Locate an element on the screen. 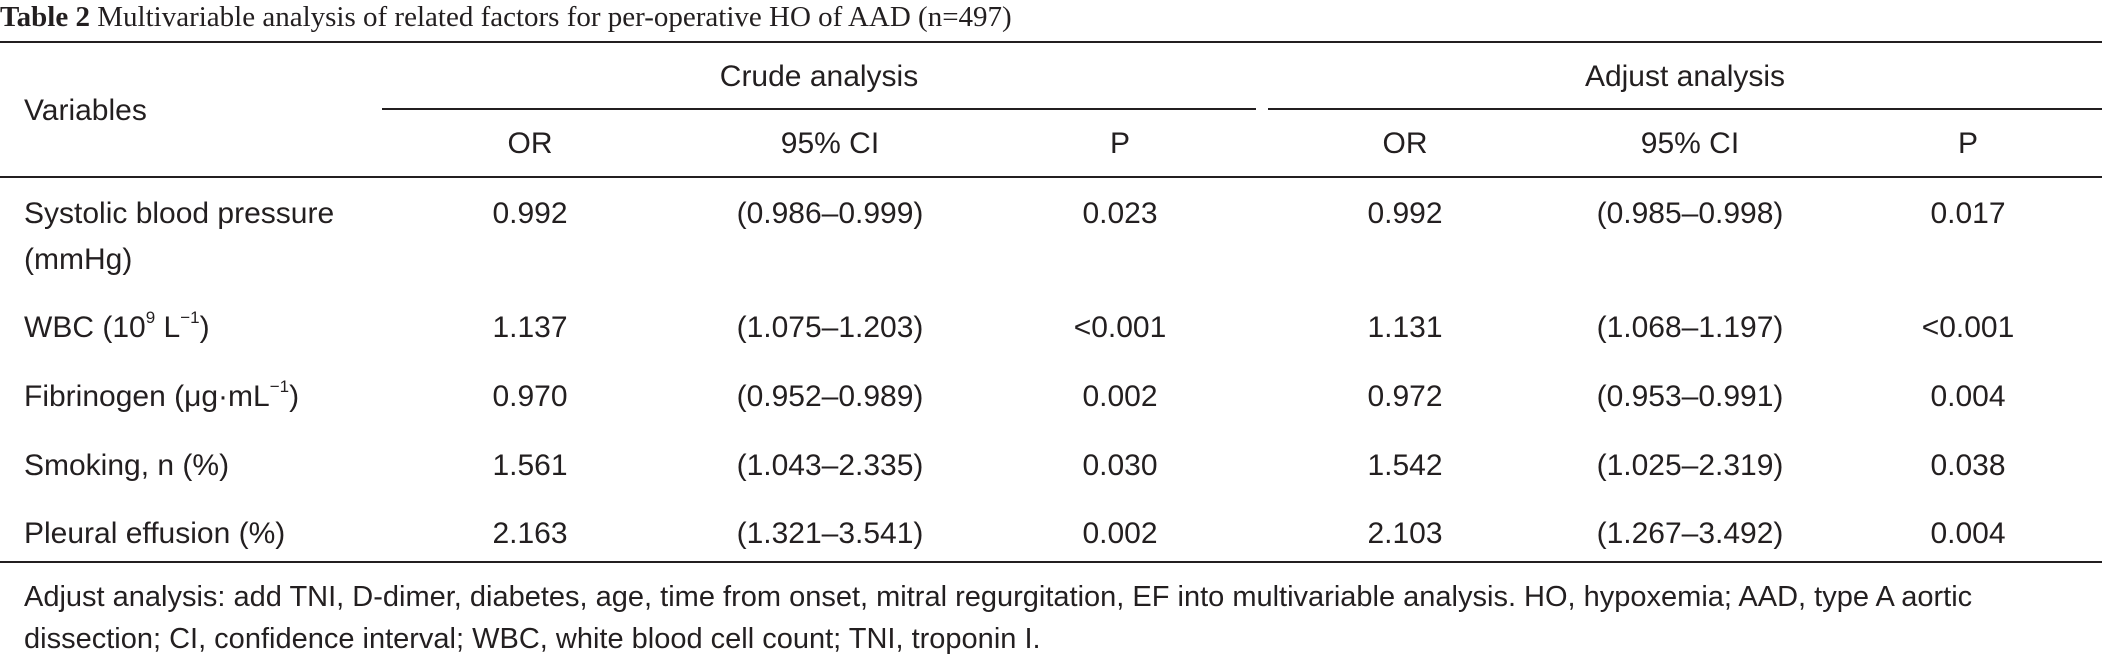 This screenshot has width=2102, height=664. row-label-sup2: −1 is located at coordinates (190, 317).